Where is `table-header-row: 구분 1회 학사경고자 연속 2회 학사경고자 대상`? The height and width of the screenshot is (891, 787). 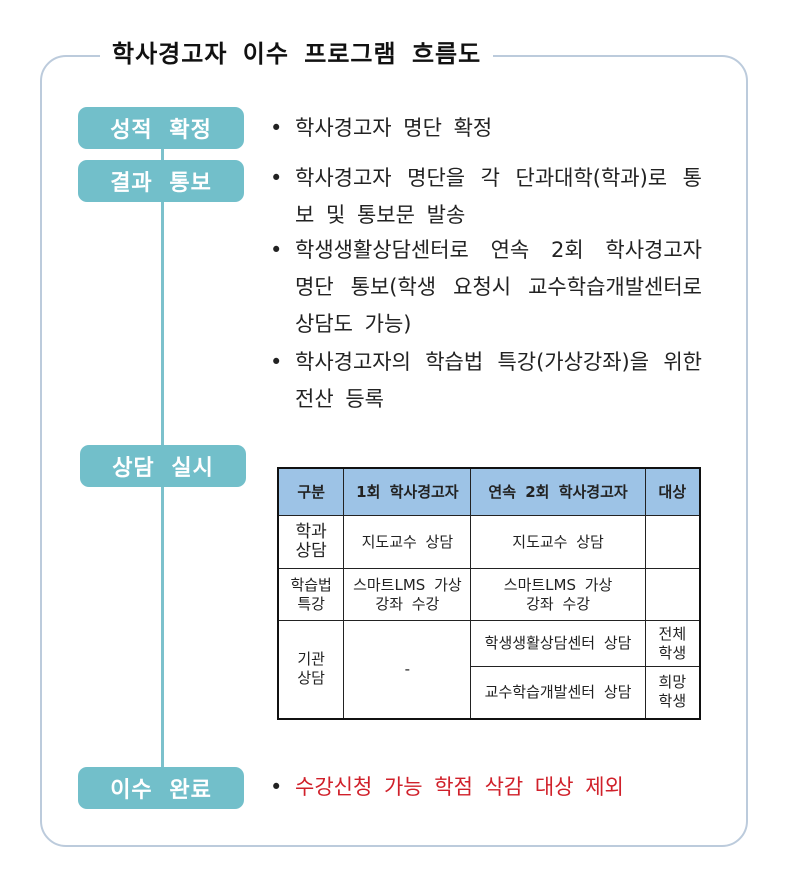 table-header-row: 구분 1회 학사경고자 연속 2회 학사경고자 대상 is located at coordinates (489, 491).